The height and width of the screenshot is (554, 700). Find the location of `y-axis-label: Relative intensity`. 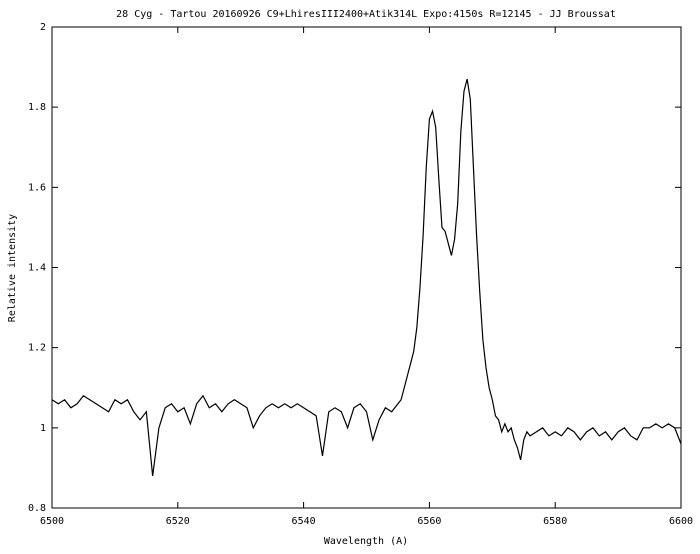

y-axis-label: Relative intensity is located at coordinates (12, 268).